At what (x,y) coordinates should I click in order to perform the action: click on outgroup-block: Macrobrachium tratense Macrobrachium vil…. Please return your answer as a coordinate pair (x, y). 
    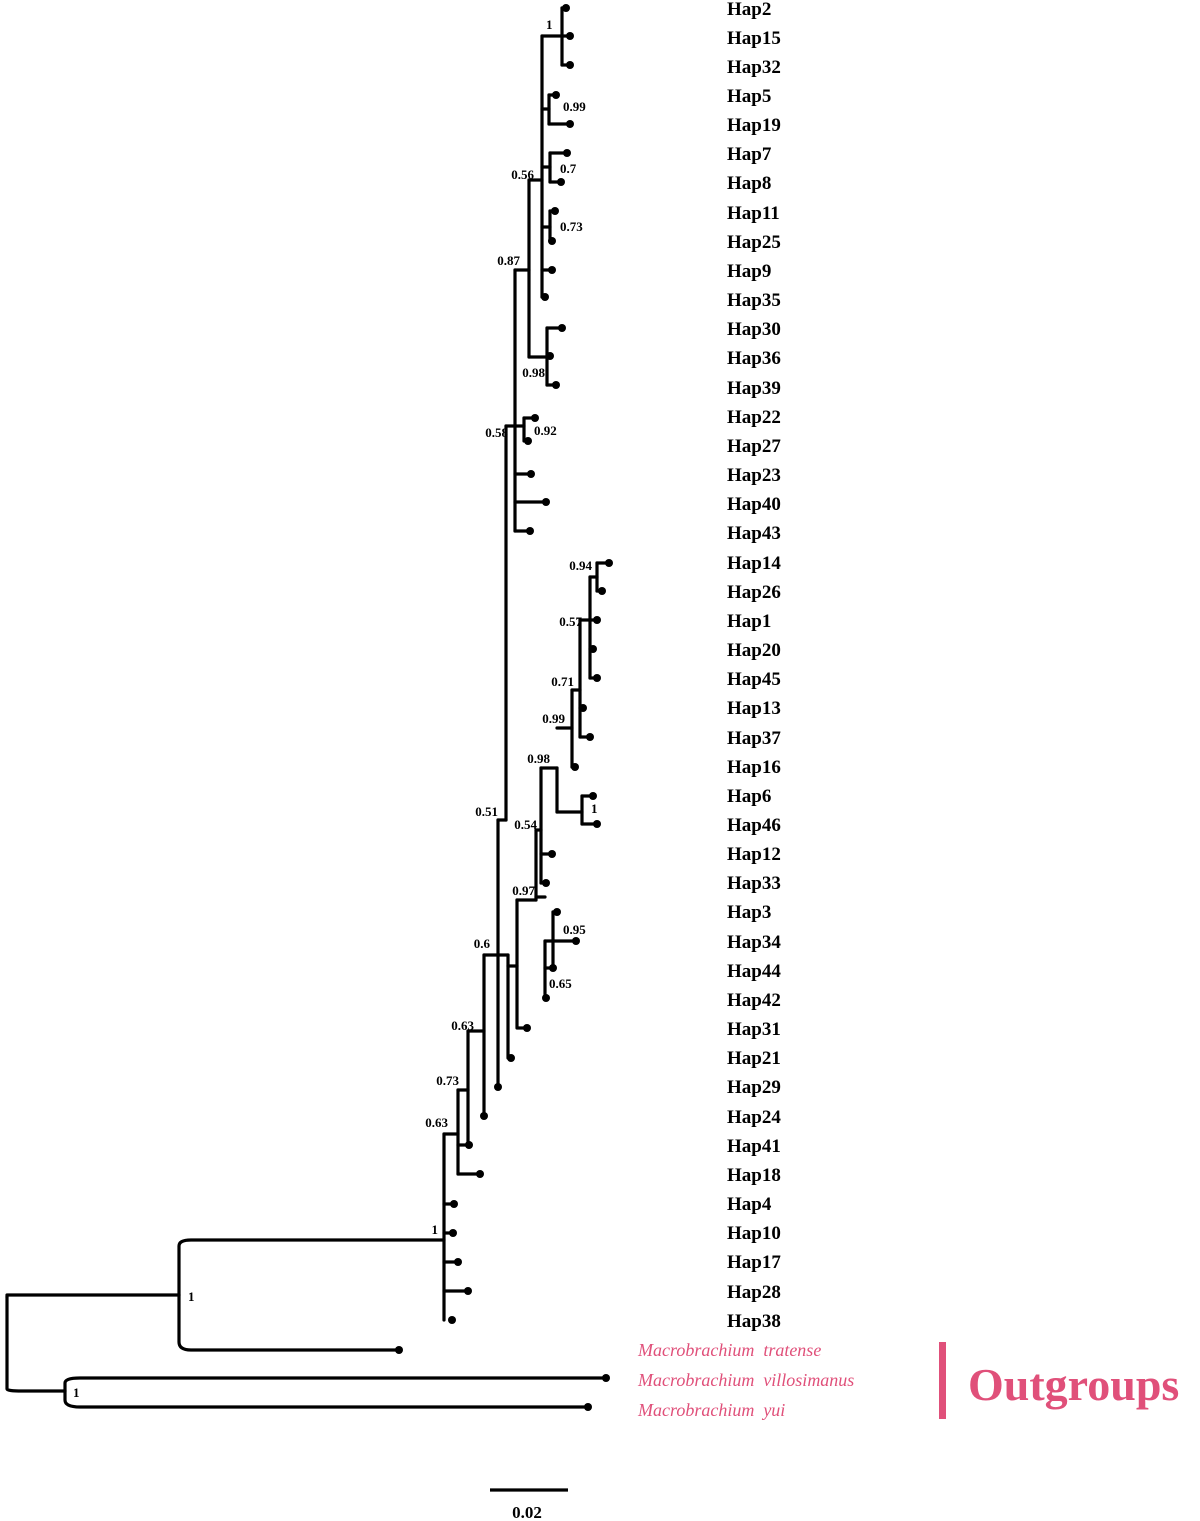
    Looking at the image, I should click on (908, 1380).